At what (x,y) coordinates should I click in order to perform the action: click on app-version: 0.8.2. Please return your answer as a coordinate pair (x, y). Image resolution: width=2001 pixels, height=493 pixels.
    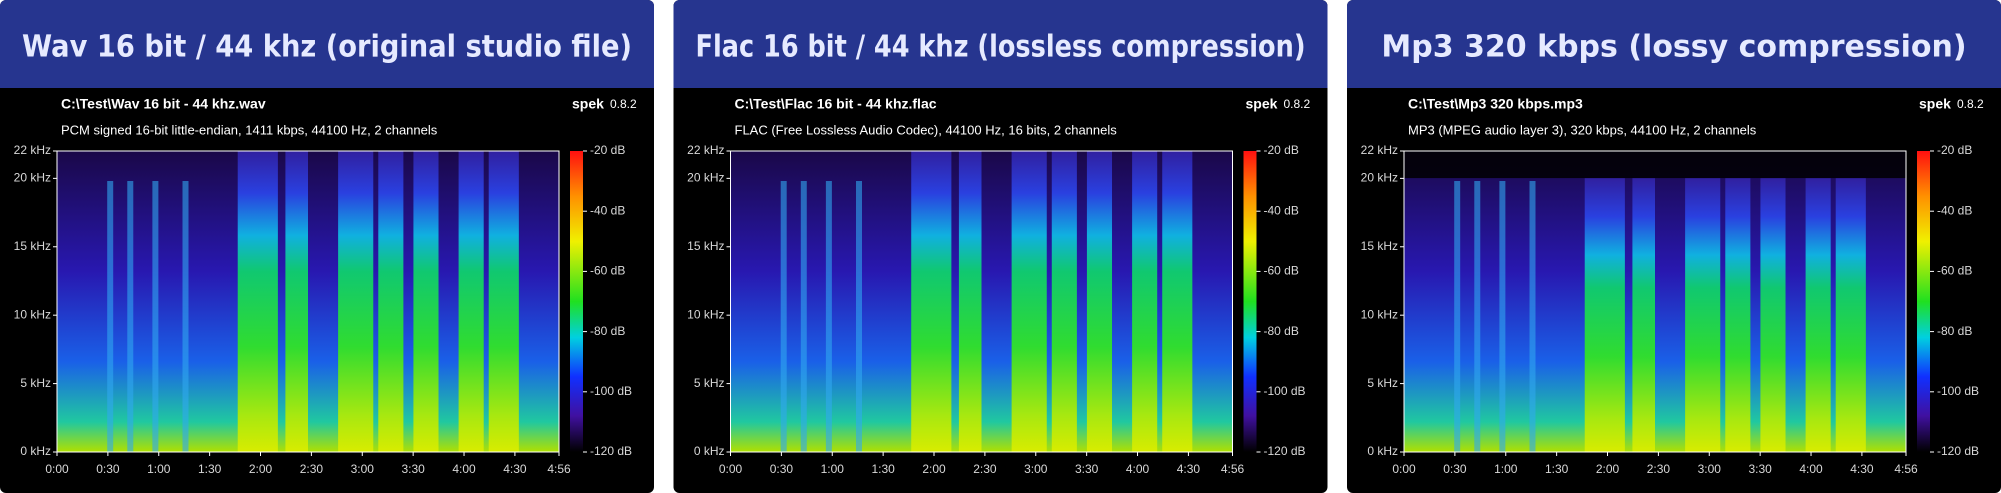
    Looking at the image, I should click on (1297, 104).